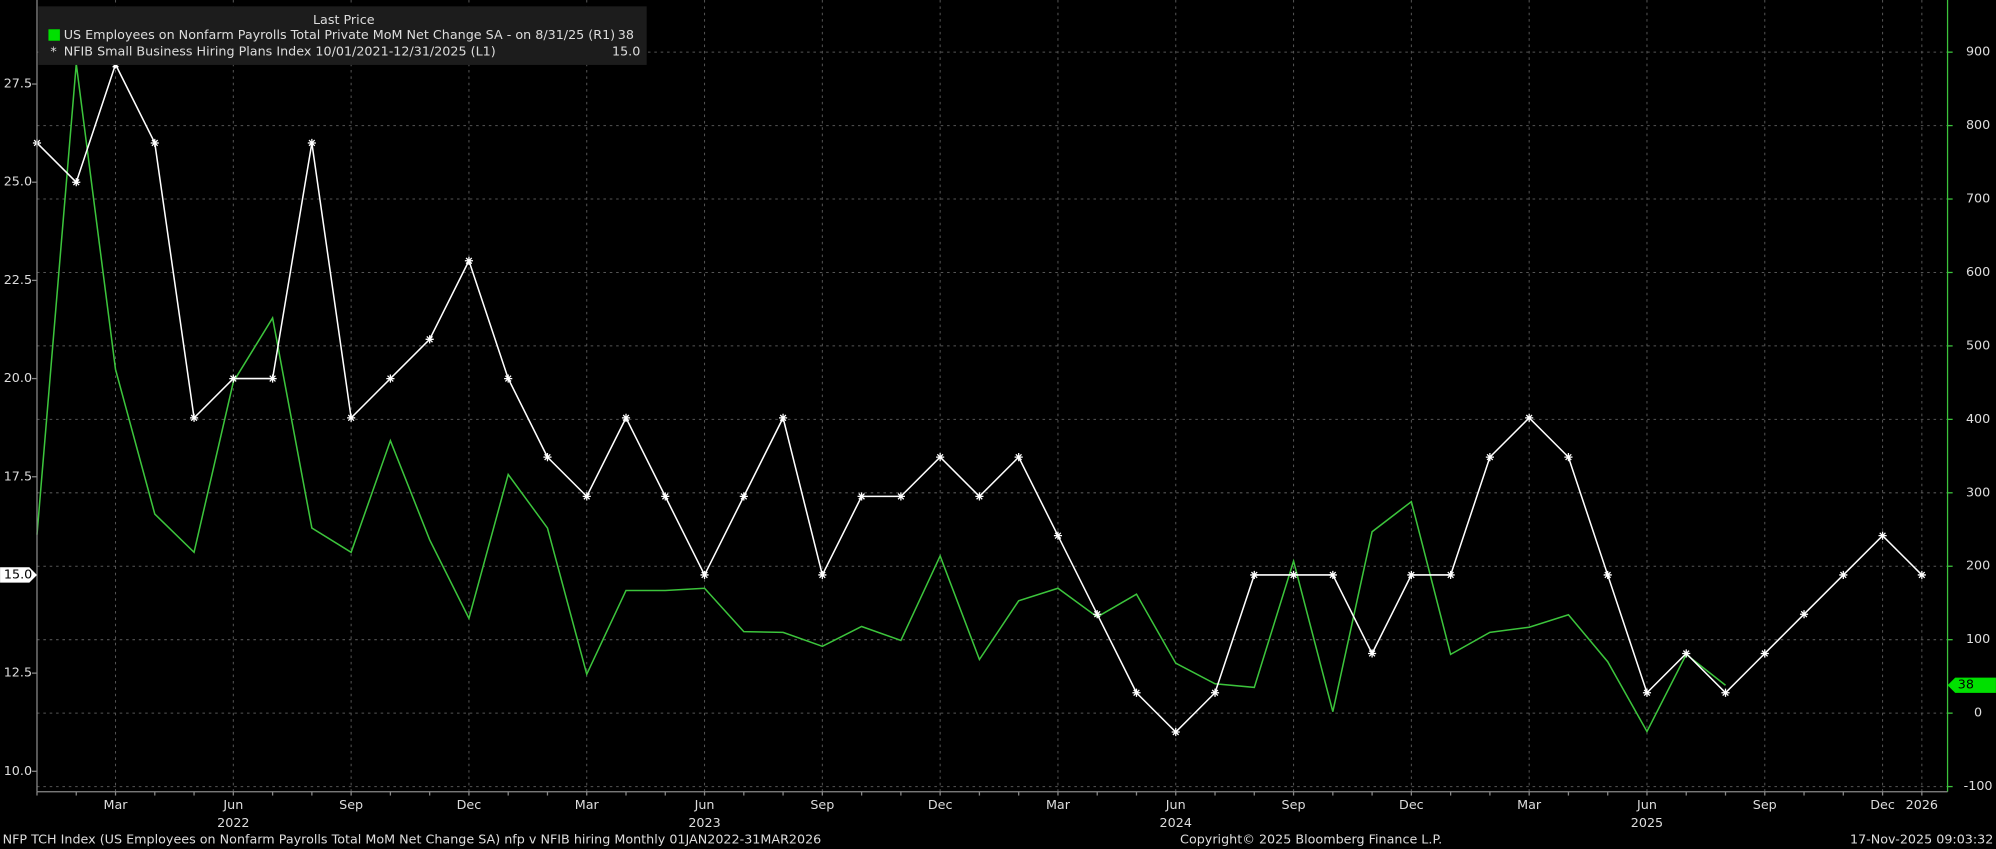 This screenshot has width=1996, height=849. I want to click on y2-tick-label: 600, so click(1978, 271).